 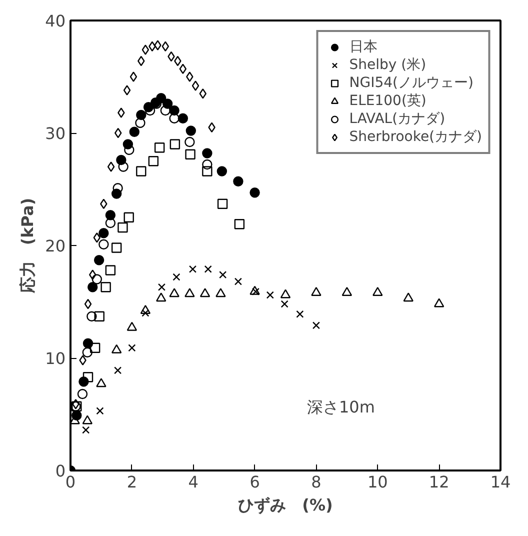 What do you see at coordinates (28, 246) in the screenshot?
I see `y-axis-title: 応力 (kPa)` at bounding box center [28, 246].